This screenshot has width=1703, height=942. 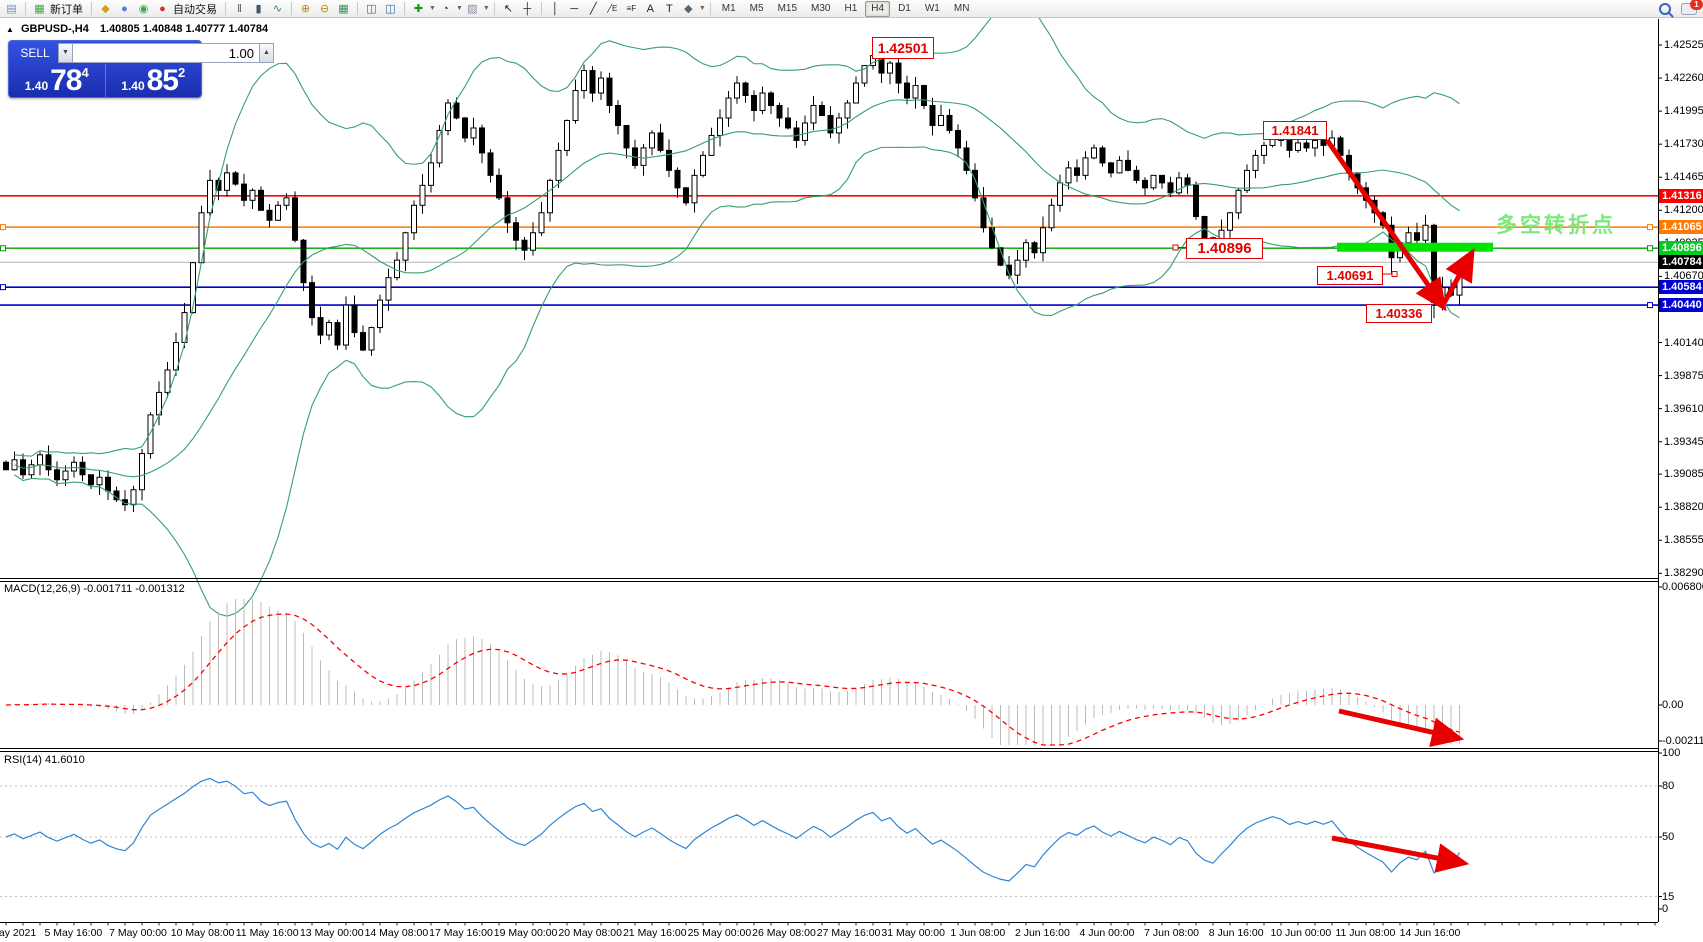 What do you see at coordinates (1665, 8) in the screenshot?
I see `search-icon` at bounding box center [1665, 8].